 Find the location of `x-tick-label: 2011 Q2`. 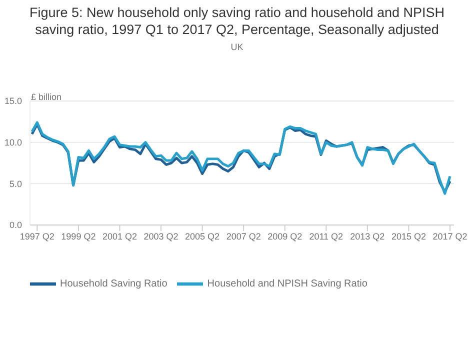

x-tick-label: 2011 Q2 is located at coordinates (326, 236).